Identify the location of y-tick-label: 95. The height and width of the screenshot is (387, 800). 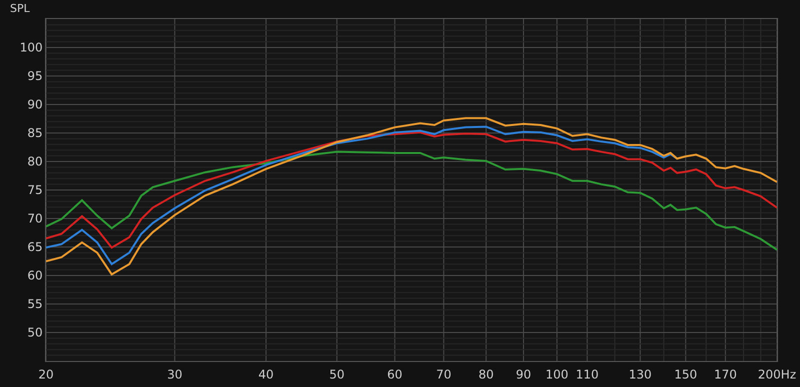
(35, 76).